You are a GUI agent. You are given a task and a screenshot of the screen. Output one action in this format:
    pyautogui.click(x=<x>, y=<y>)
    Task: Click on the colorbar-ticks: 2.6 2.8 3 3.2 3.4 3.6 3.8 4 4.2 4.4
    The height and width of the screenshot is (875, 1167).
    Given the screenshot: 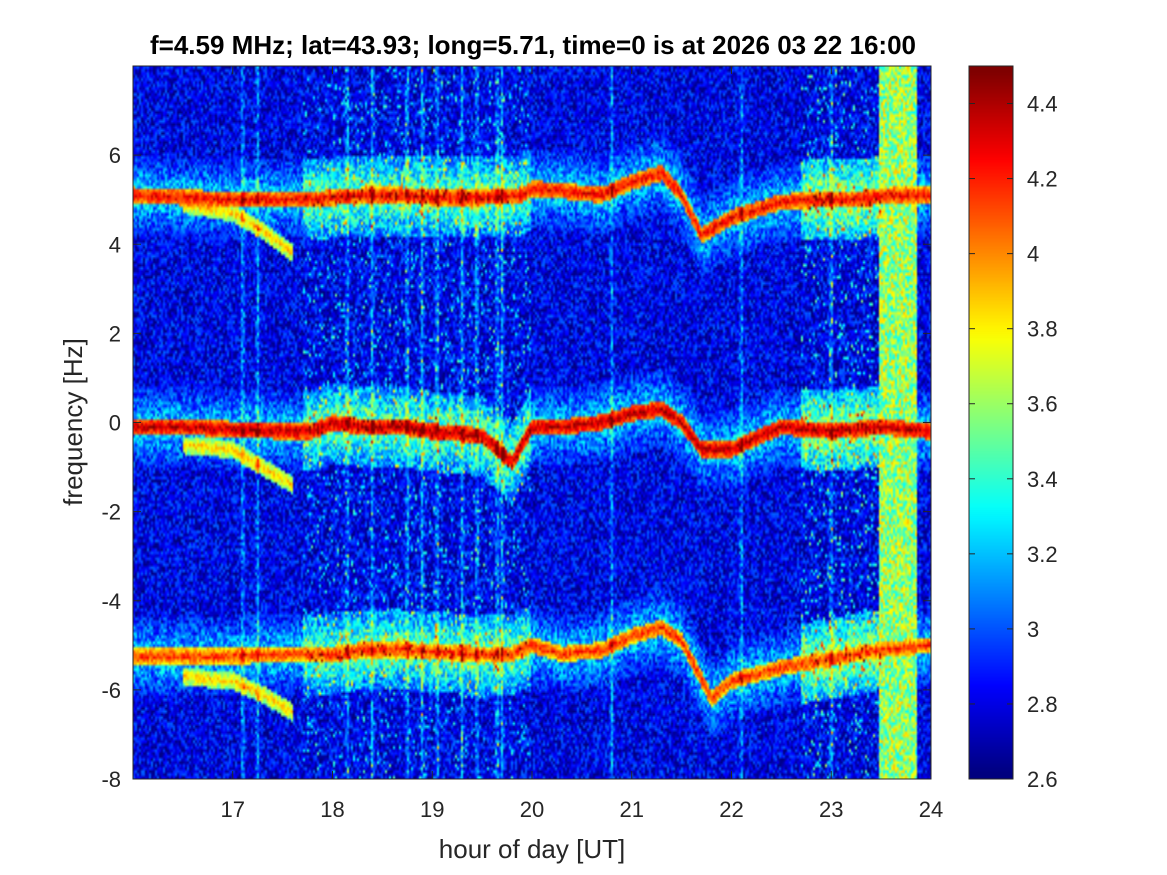 What is the action you would take?
    pyautogui.click(x=1013, y=442)
    